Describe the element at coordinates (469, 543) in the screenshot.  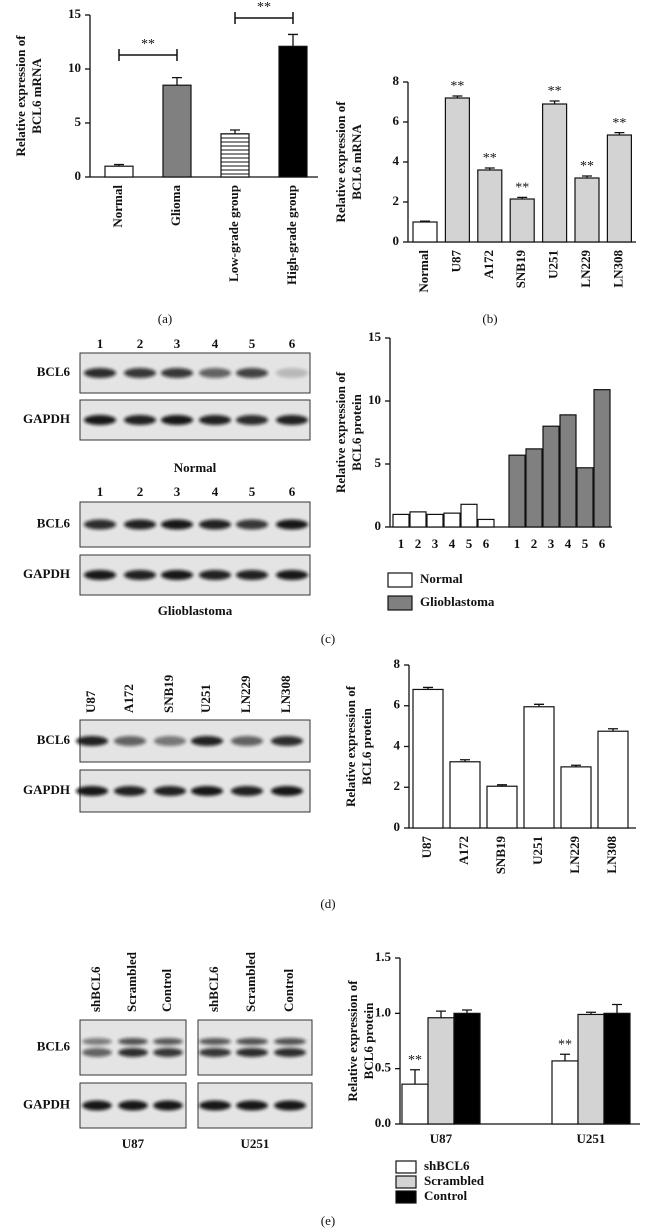
I see `x-tick-label: 5` at that location.